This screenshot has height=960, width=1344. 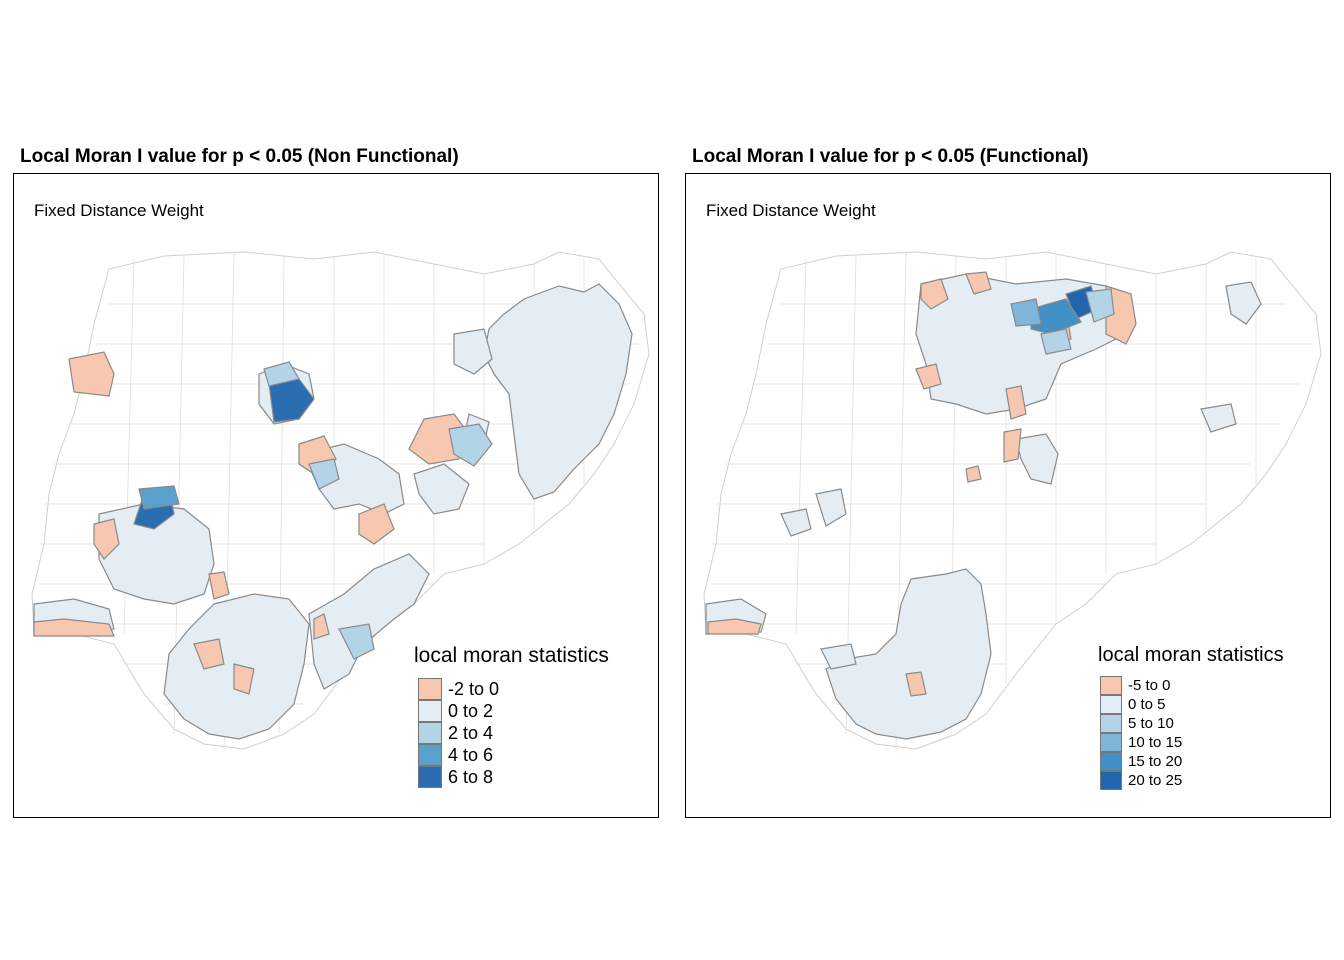 I want to click on negative-areas, so click(x=251, y=523).